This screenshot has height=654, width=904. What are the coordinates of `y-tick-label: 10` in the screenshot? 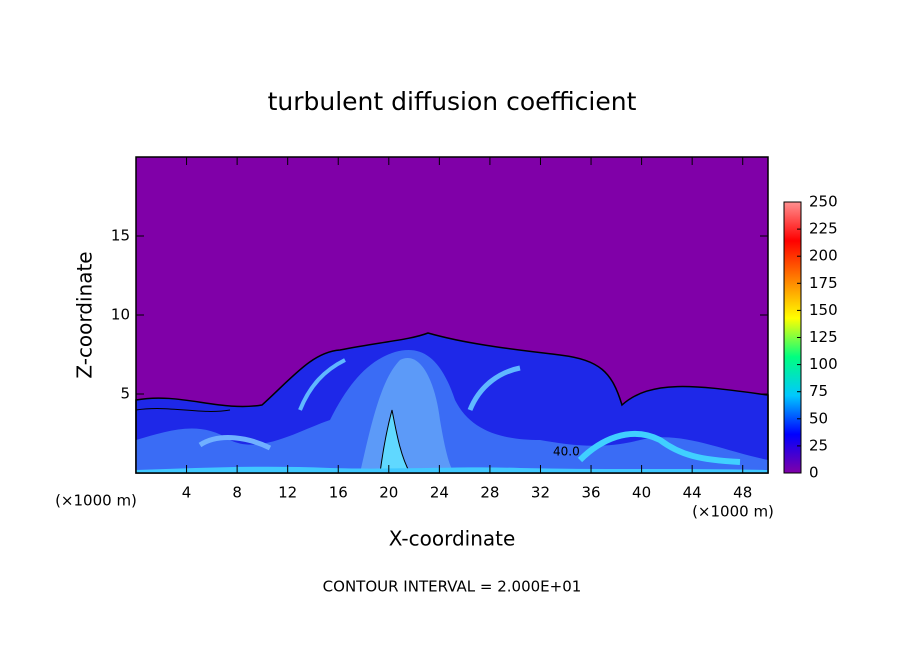 It's located at (120, 315).